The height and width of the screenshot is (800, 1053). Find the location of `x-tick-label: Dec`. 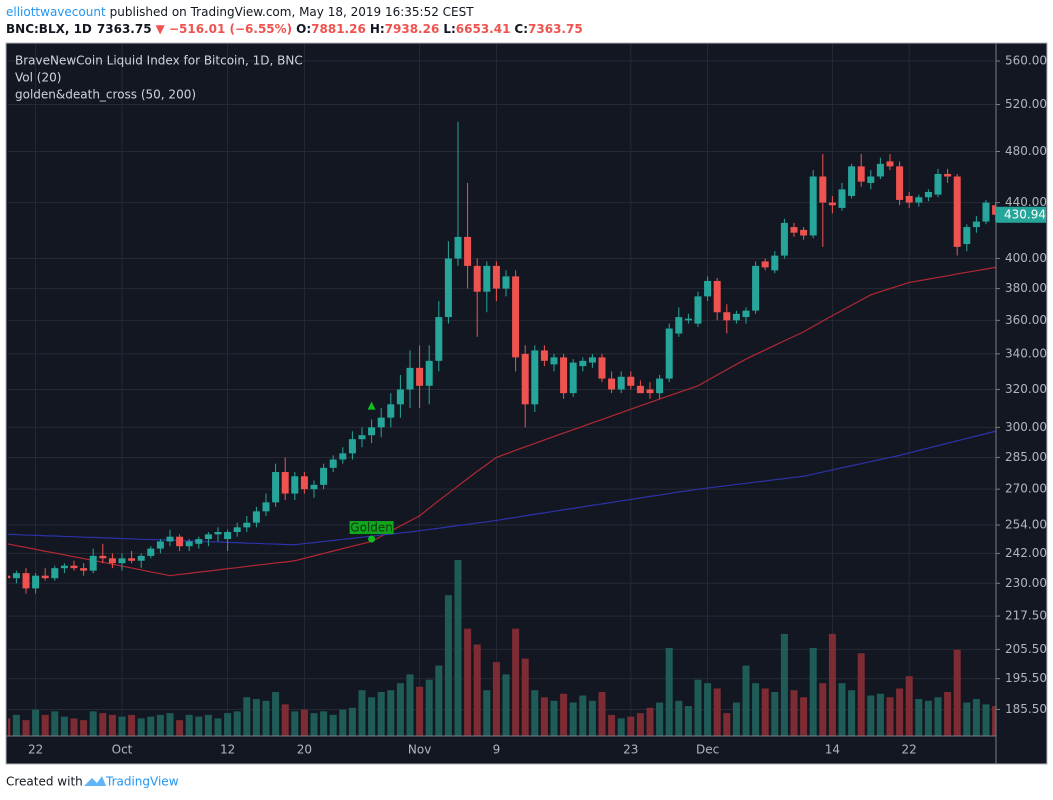

x-tick-label: Dec is located at coordinates (707, 750).